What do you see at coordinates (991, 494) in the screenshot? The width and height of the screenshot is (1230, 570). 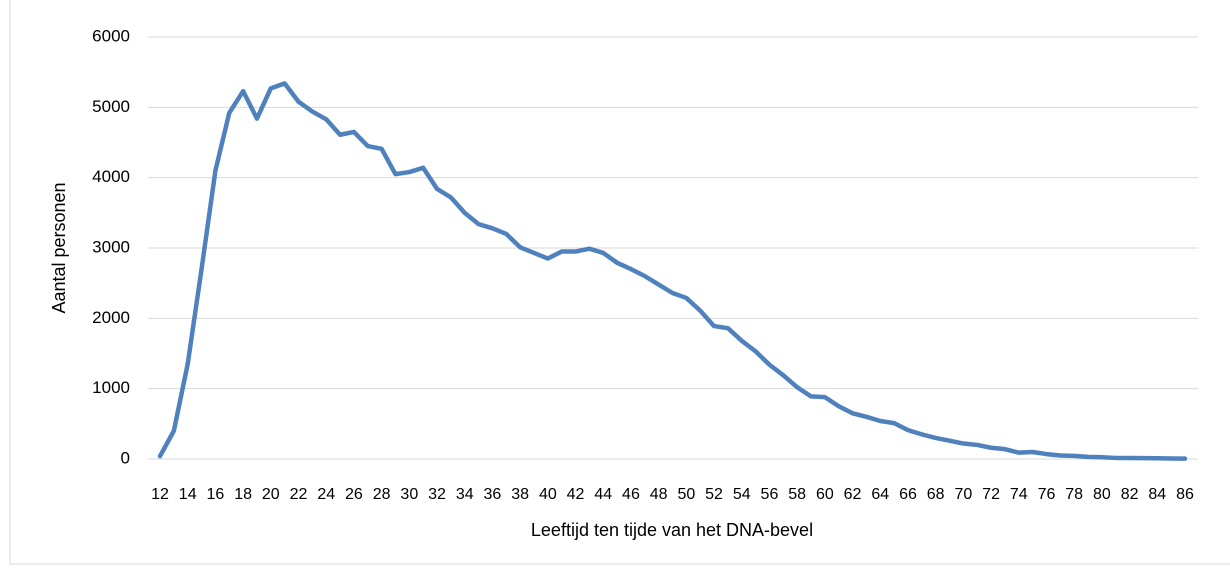 I see `x-tick-label: 72` at bounding box center [991, 494].